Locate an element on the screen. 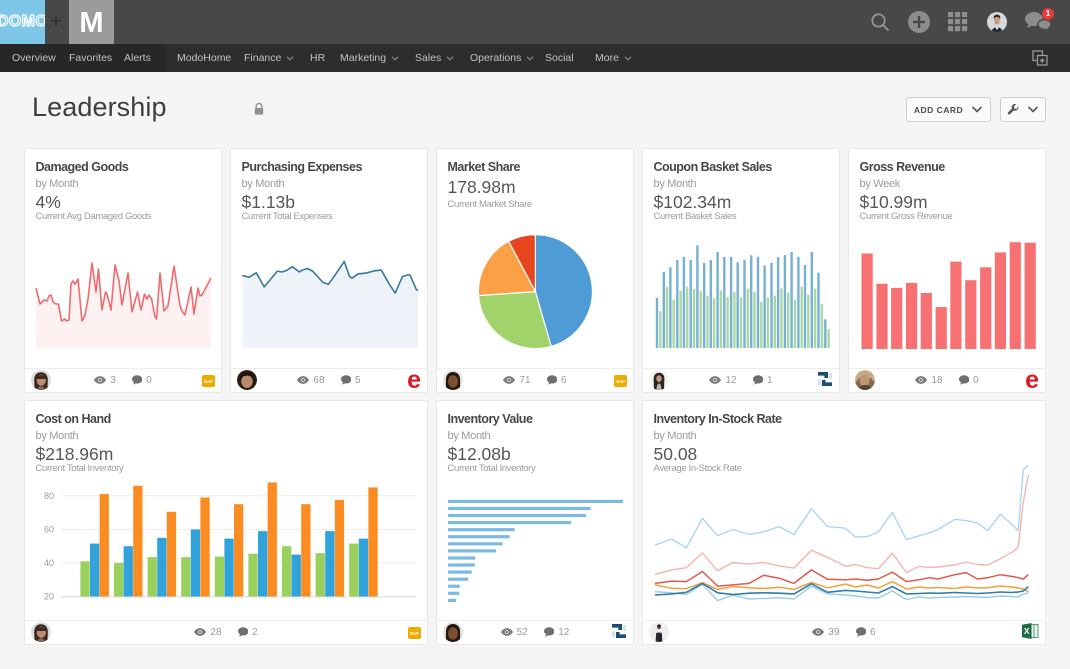 The height and width of the screenshot is (669, 1070). svg-text: X is located at coordinates (1027, 631).